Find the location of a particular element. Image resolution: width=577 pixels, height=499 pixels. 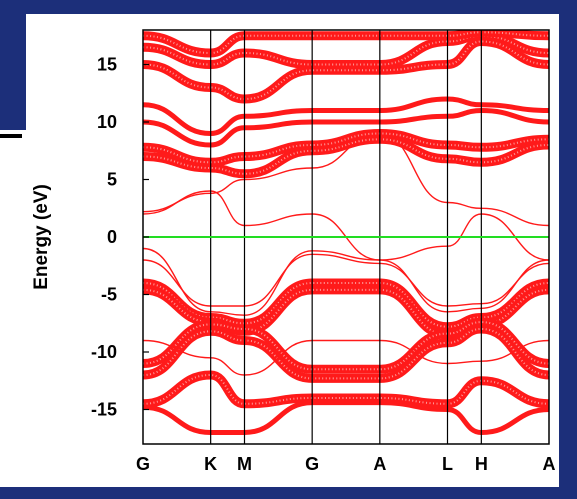

y-tick-label: 10 is located at coordinates (107, 122).